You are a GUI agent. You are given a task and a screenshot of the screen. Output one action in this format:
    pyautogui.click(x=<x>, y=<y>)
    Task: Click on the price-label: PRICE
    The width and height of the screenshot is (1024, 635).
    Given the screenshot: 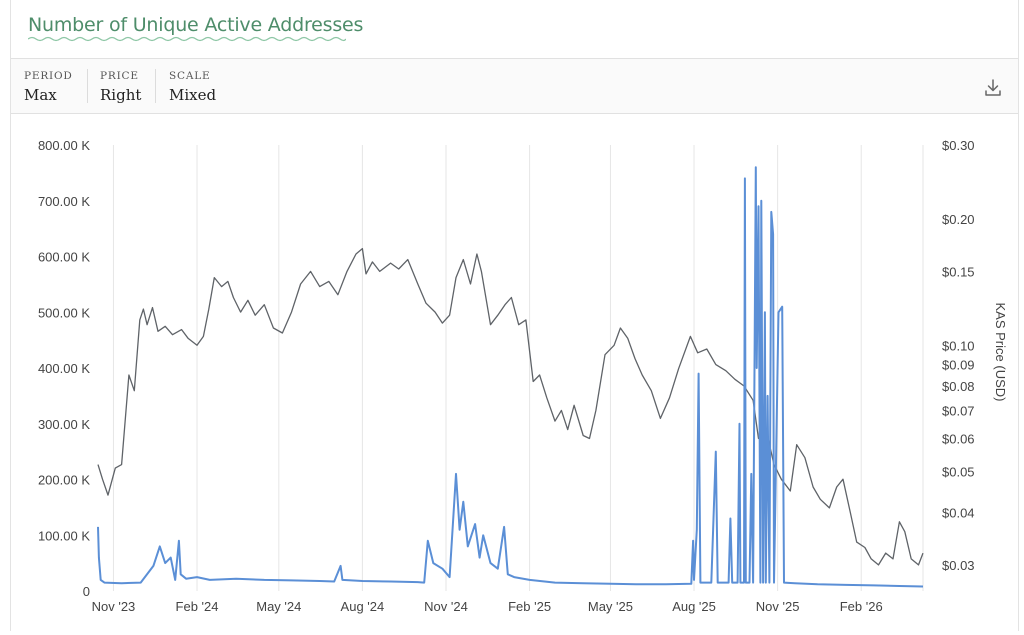 What is the action you would take?
    pyautogui.click(x=119, y=76)
    